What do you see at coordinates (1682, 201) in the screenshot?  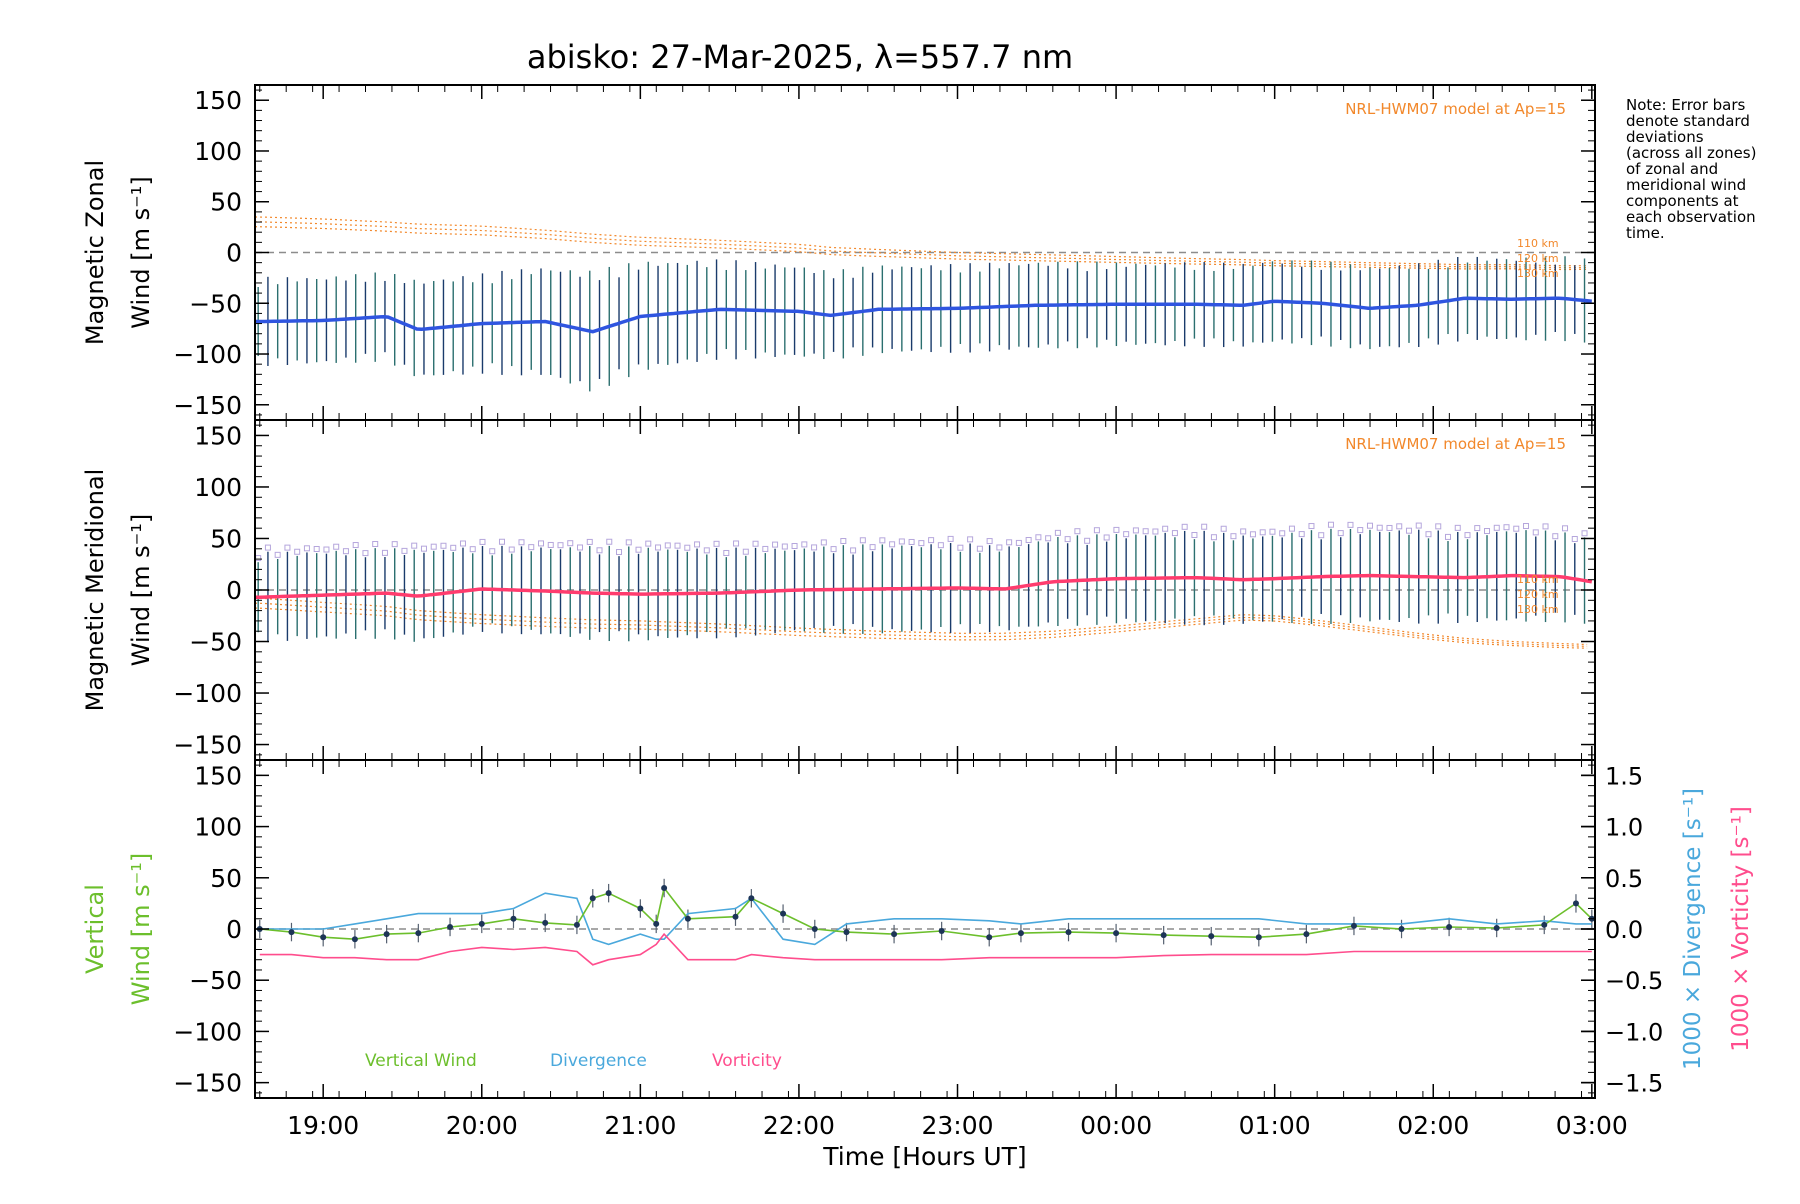 I see `note-line: components at` at bounding box center [1682, 201].